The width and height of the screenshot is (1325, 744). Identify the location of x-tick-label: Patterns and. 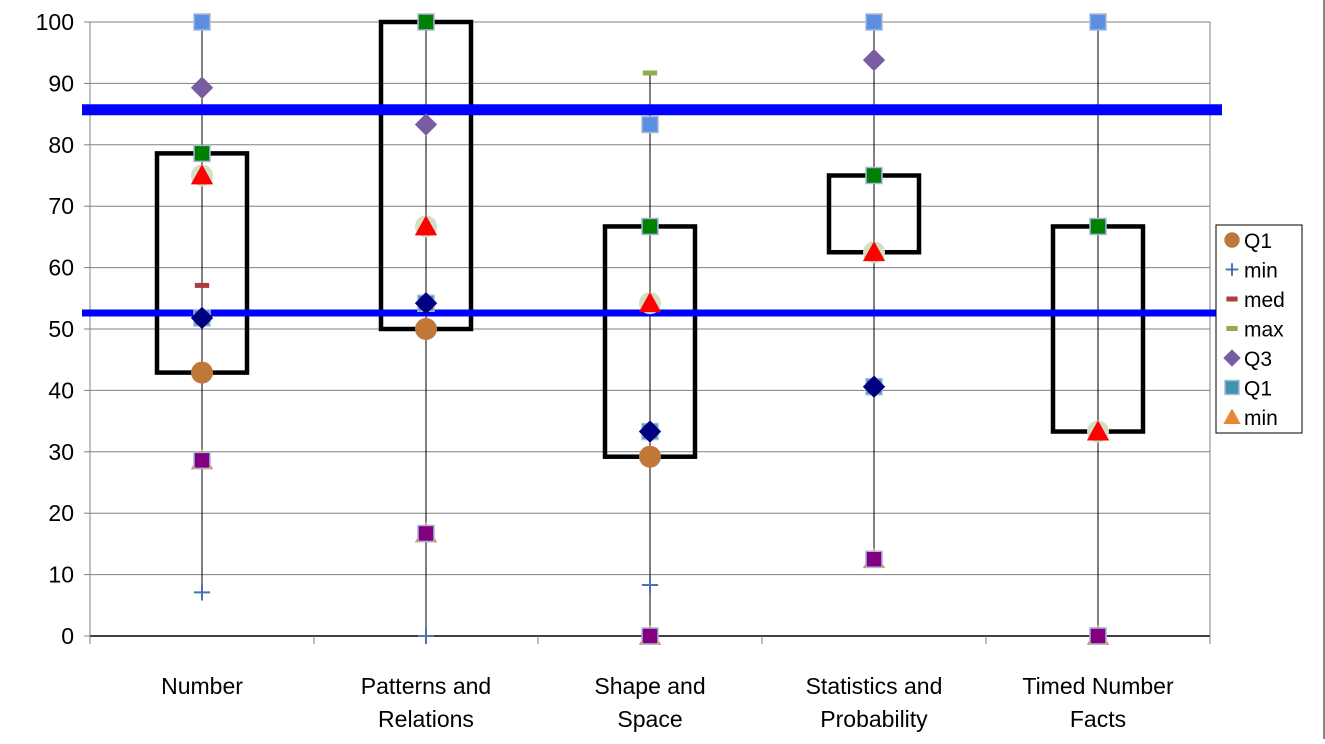
(426, 686).